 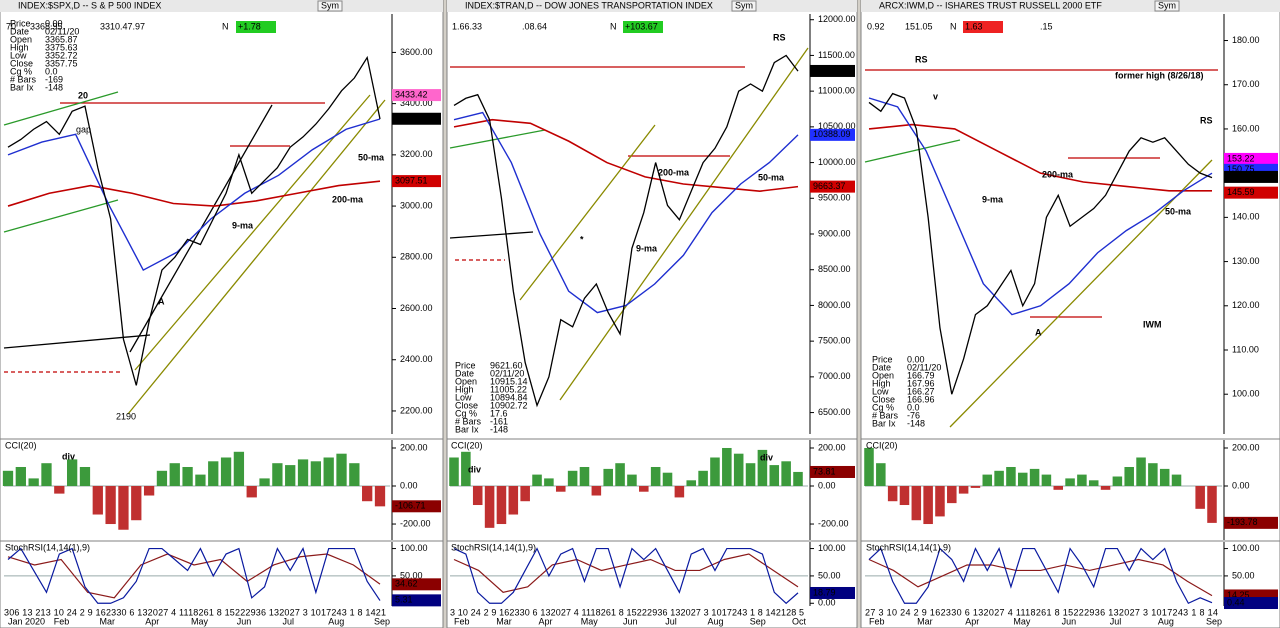 What do you see at coordinates (410, 506) in the screenshot?
I see `last-value-label: -106.71` at bounding box center [410, 506].